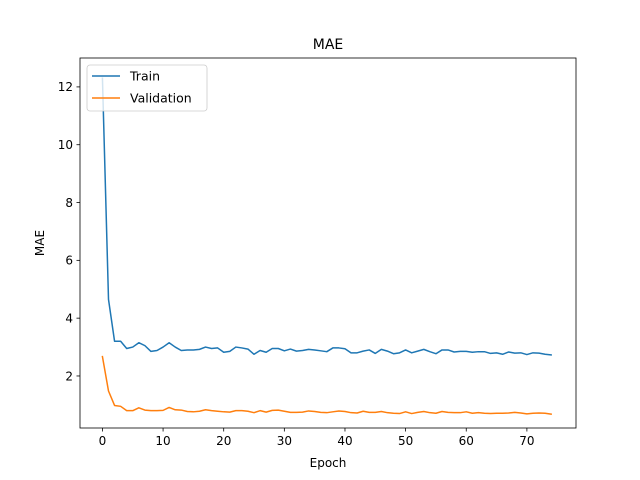  Describe the element at coordinates (162, 441) in the screenshot. I see `x-tick-label: 10` at that location.